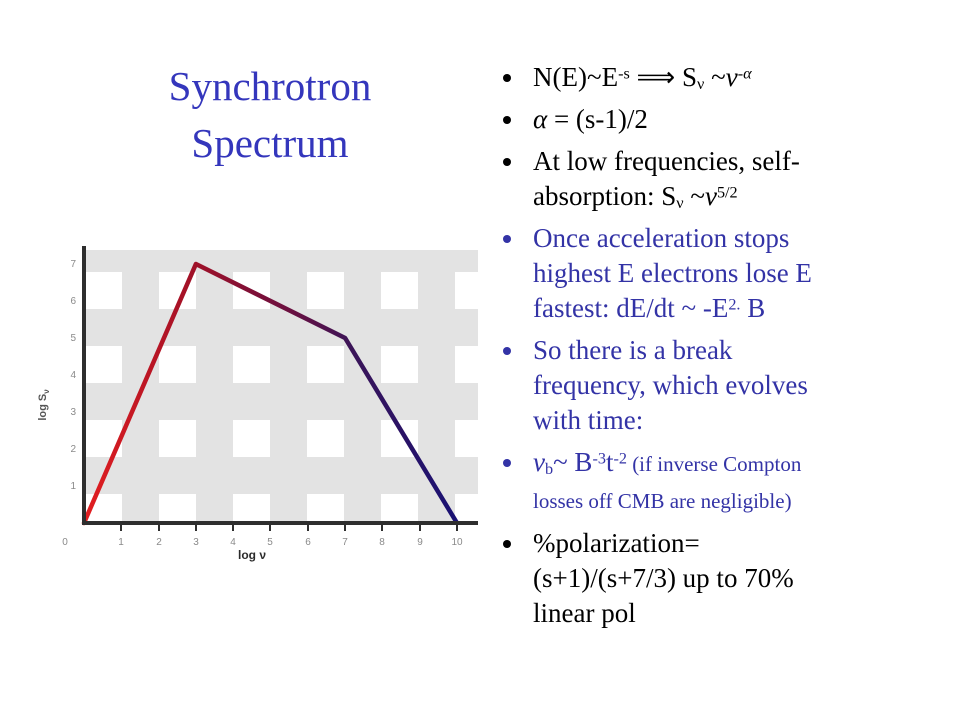 The width and height of the screenshot is (960, 720). Describe the element at coordinates (420, 542) in the screenshot. I see `x-tick-label: 9` at that location.